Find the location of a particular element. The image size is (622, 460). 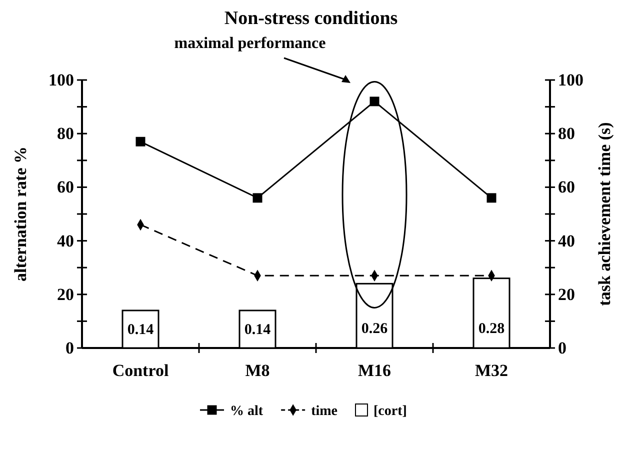

y-tick-label: 80 is located at coordinates (65, 134).